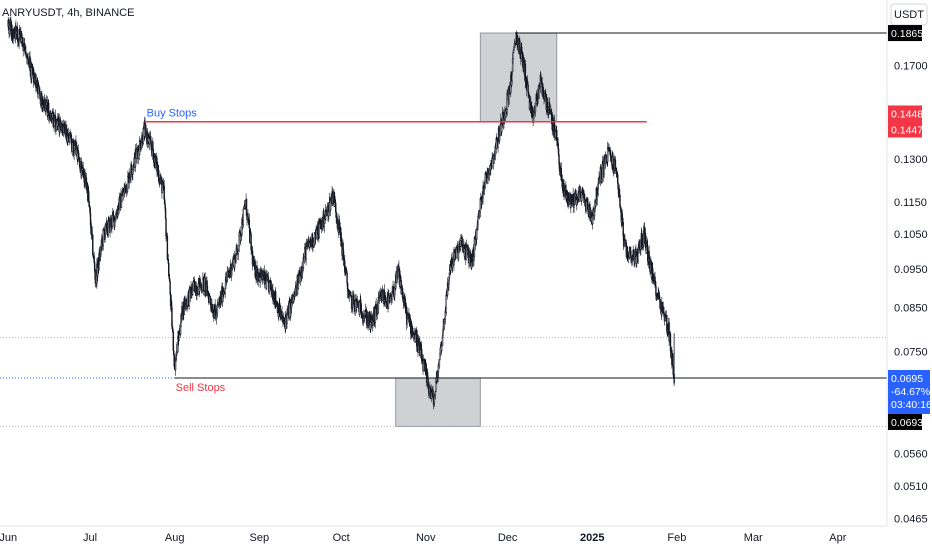 This screenshot has height=550, width=932. Describe the element at coordinates (341, 538) in the screenshot. I see `time-tick-label: Oct` at that location.